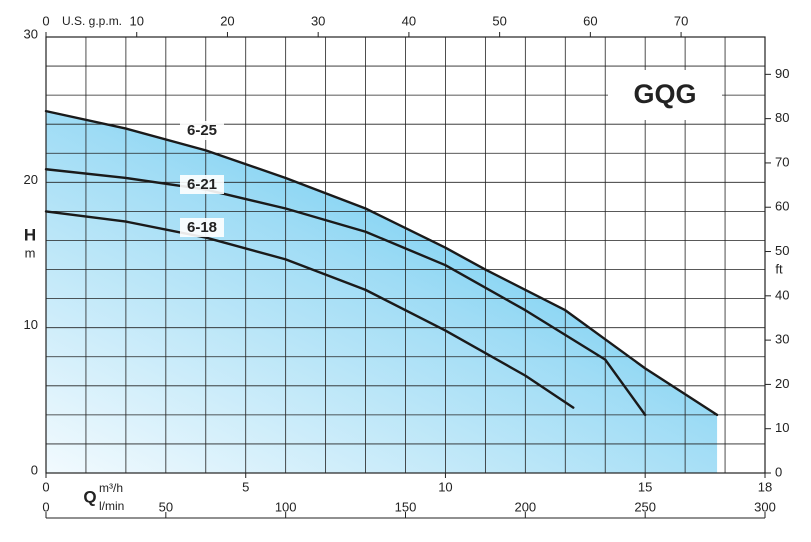 This screenshot has height=542, width=811. What do you see at coordinates (778, 471) in the screenshot?
I see `y2-tick-label: 0` at bounding box center [778, 471].